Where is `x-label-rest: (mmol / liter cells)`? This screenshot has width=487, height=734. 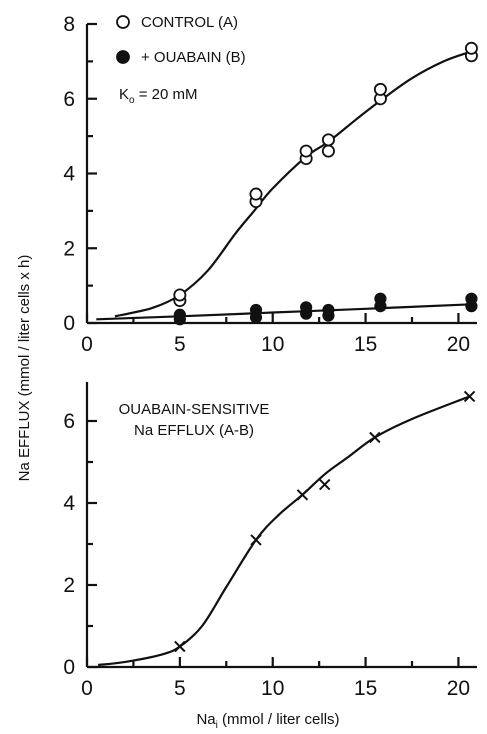 x-label-rest: (mmol / liter cells) is located at coordinates (279, 719).